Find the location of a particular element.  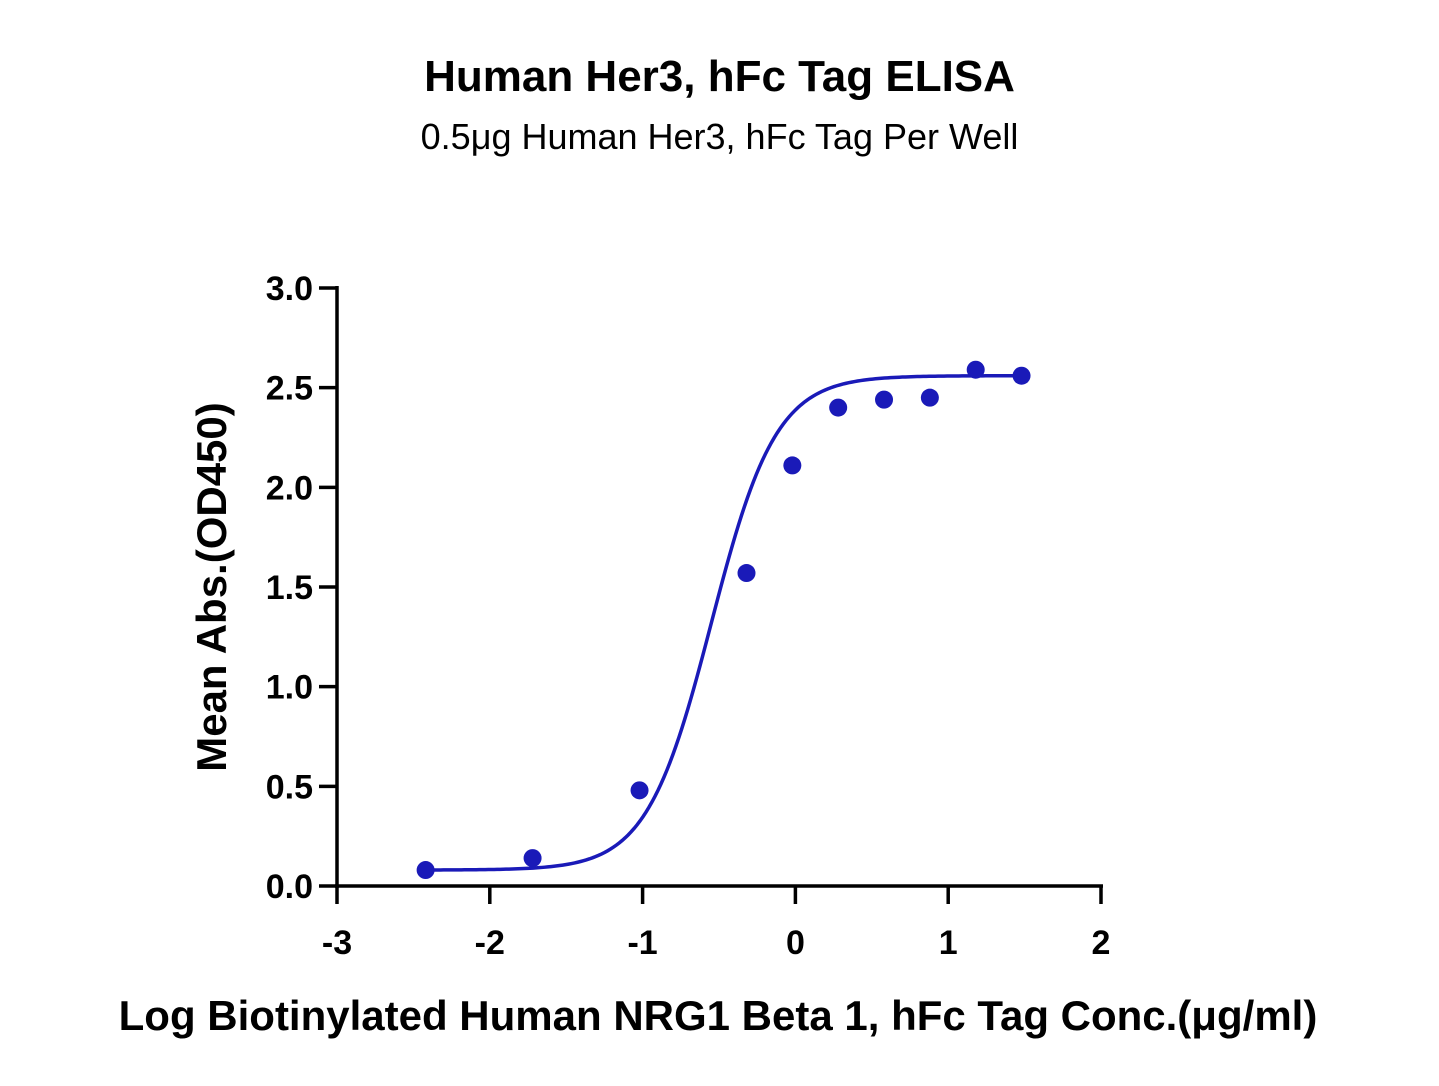

y-tick-label: 1.0 is located at coordinates (289, 688).